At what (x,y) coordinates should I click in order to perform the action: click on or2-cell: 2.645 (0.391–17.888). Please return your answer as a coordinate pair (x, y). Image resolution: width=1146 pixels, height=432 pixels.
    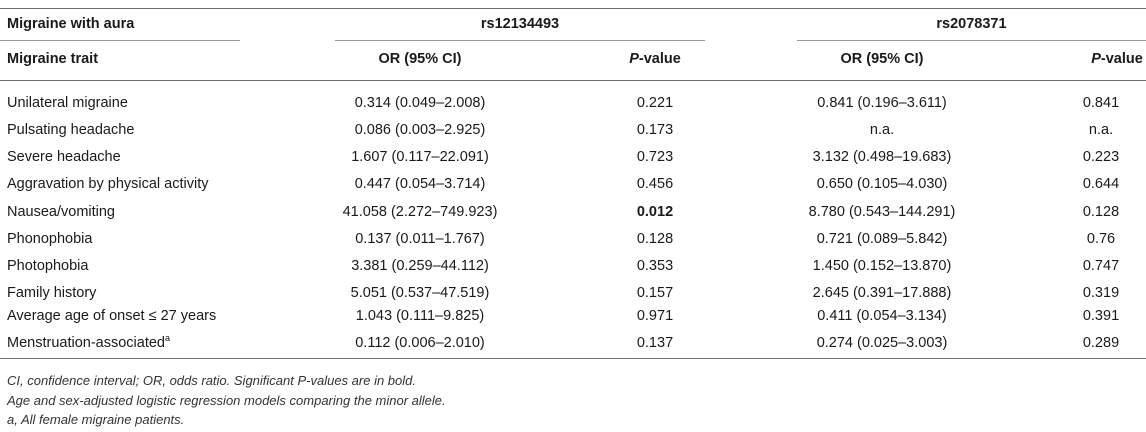
    Looking at the image, I should click on (882, 293).